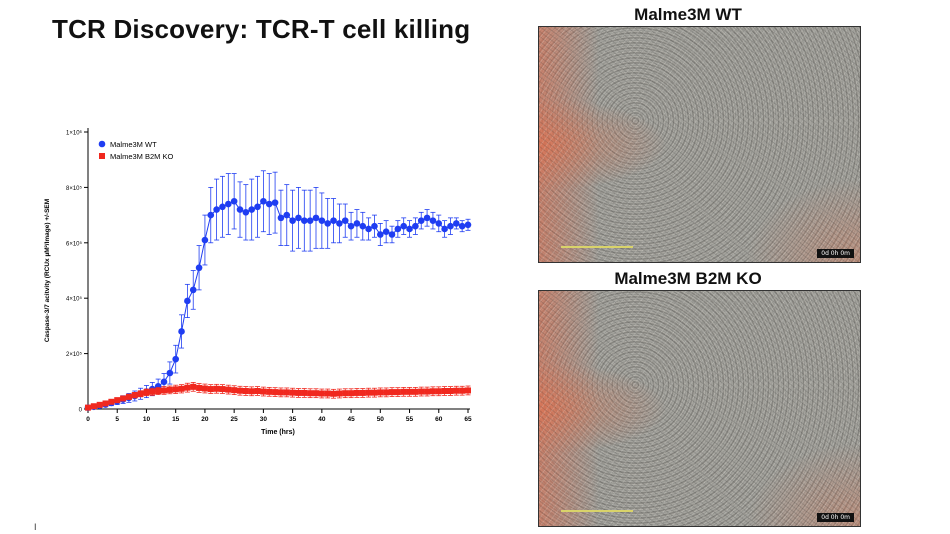 The image size is (950, 534). What do you see at coordinates (88, 419) in the screenshot?
I see `x-tick-label: 0` at bounding box center [88, 419].